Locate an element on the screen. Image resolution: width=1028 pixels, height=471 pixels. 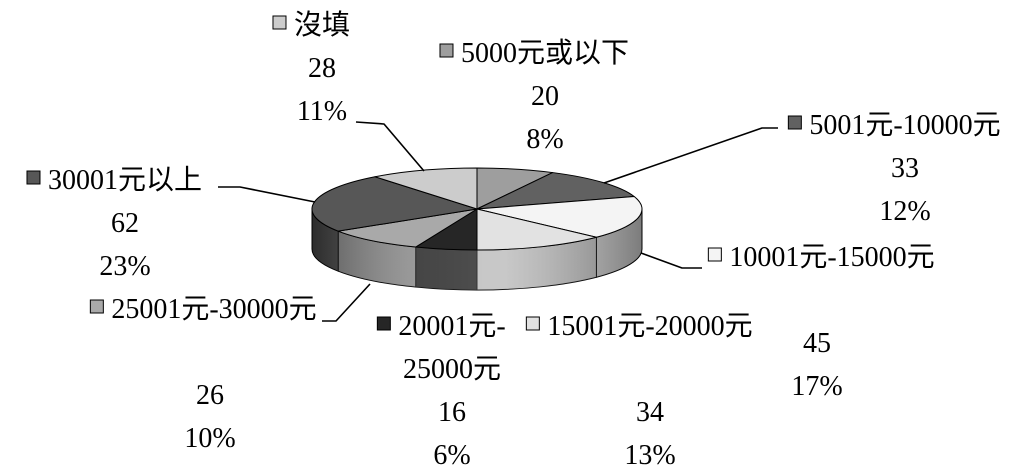
slice-label-group-2: 10001元-15000元 45 17% is located at coordinates (821, 322).